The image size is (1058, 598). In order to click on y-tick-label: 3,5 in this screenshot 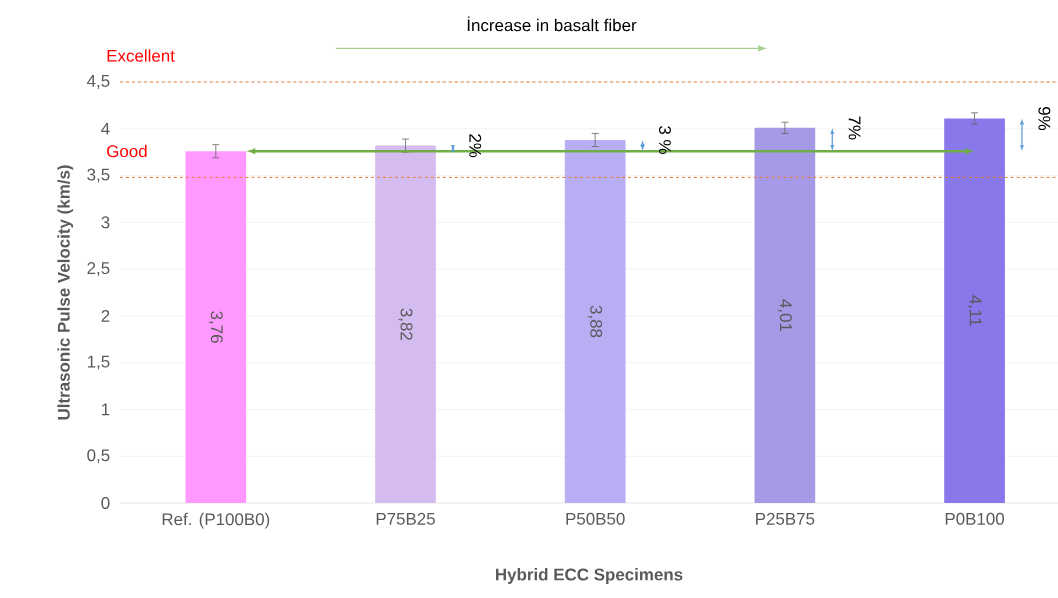, I will do `click(98, 175)`.